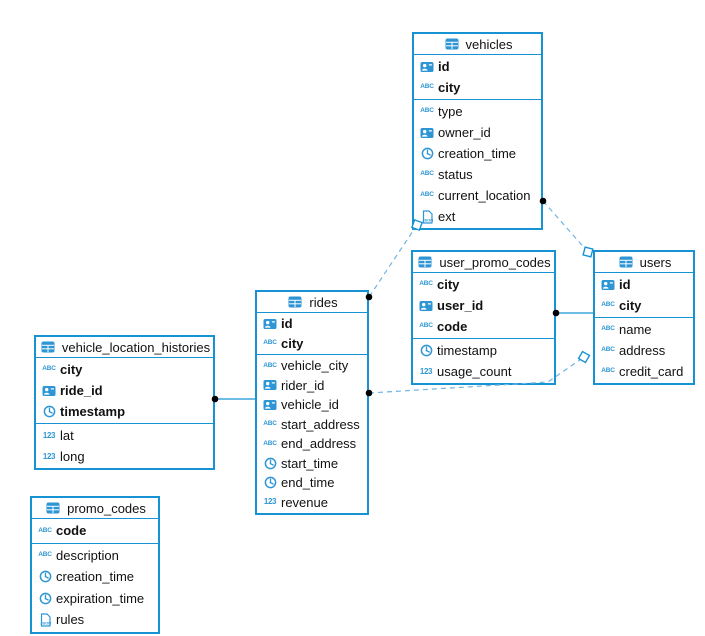 The image size is (705, 636). Describe the element at coordinates (87, 555) in the screenshot. I see `column-name: description` at that location.